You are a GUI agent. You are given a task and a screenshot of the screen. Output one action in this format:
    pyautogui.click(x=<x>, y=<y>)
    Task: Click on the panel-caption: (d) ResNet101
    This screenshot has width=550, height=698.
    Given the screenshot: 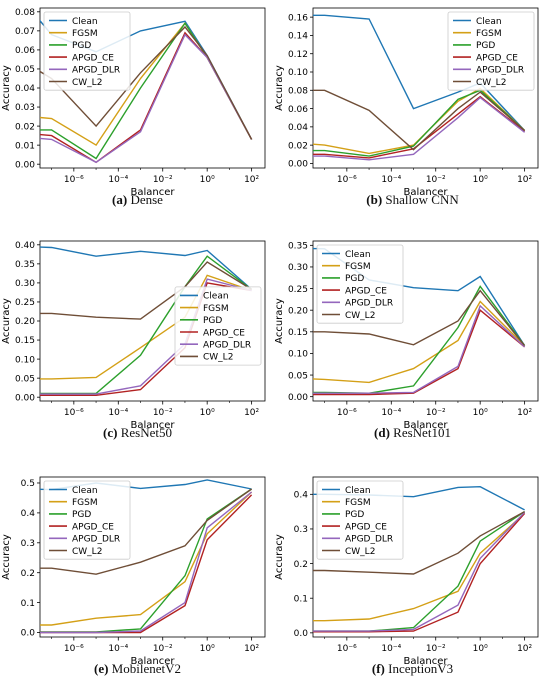 What is the action you would take?
    pyautogui.click(x=412, y=433)
    